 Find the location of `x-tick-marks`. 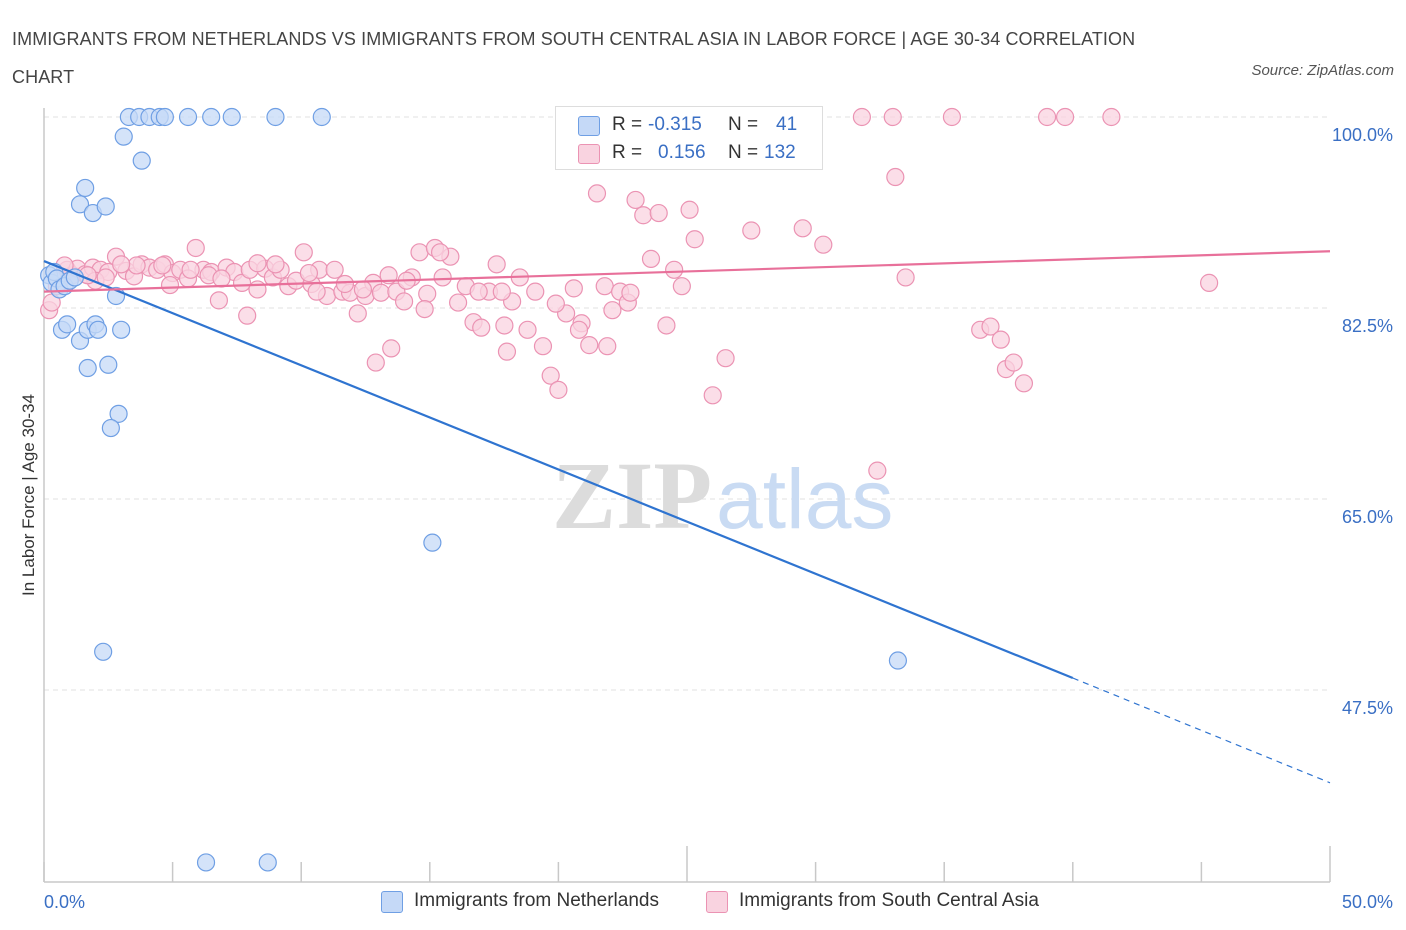

x-tick-marks is located at coordinates (687, 864).